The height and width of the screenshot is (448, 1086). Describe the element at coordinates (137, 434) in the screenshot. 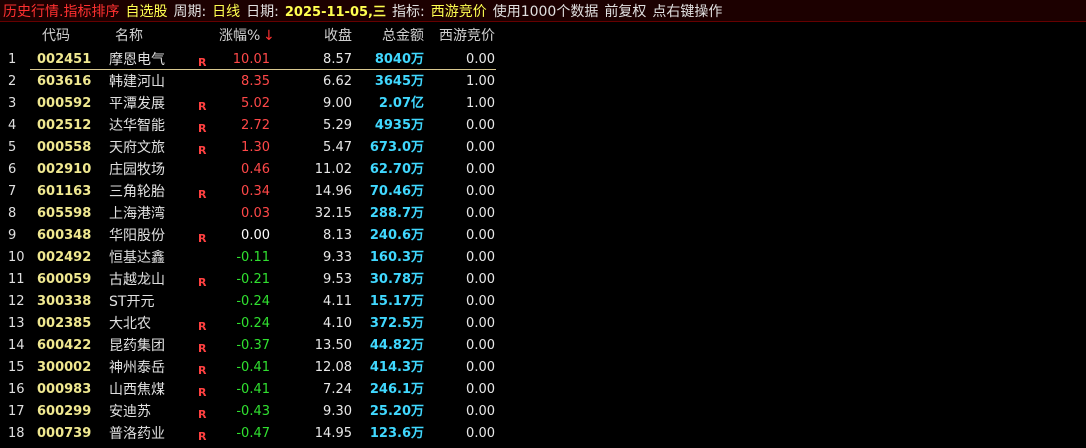

I see `stock-name: 普洛药业` at that location.